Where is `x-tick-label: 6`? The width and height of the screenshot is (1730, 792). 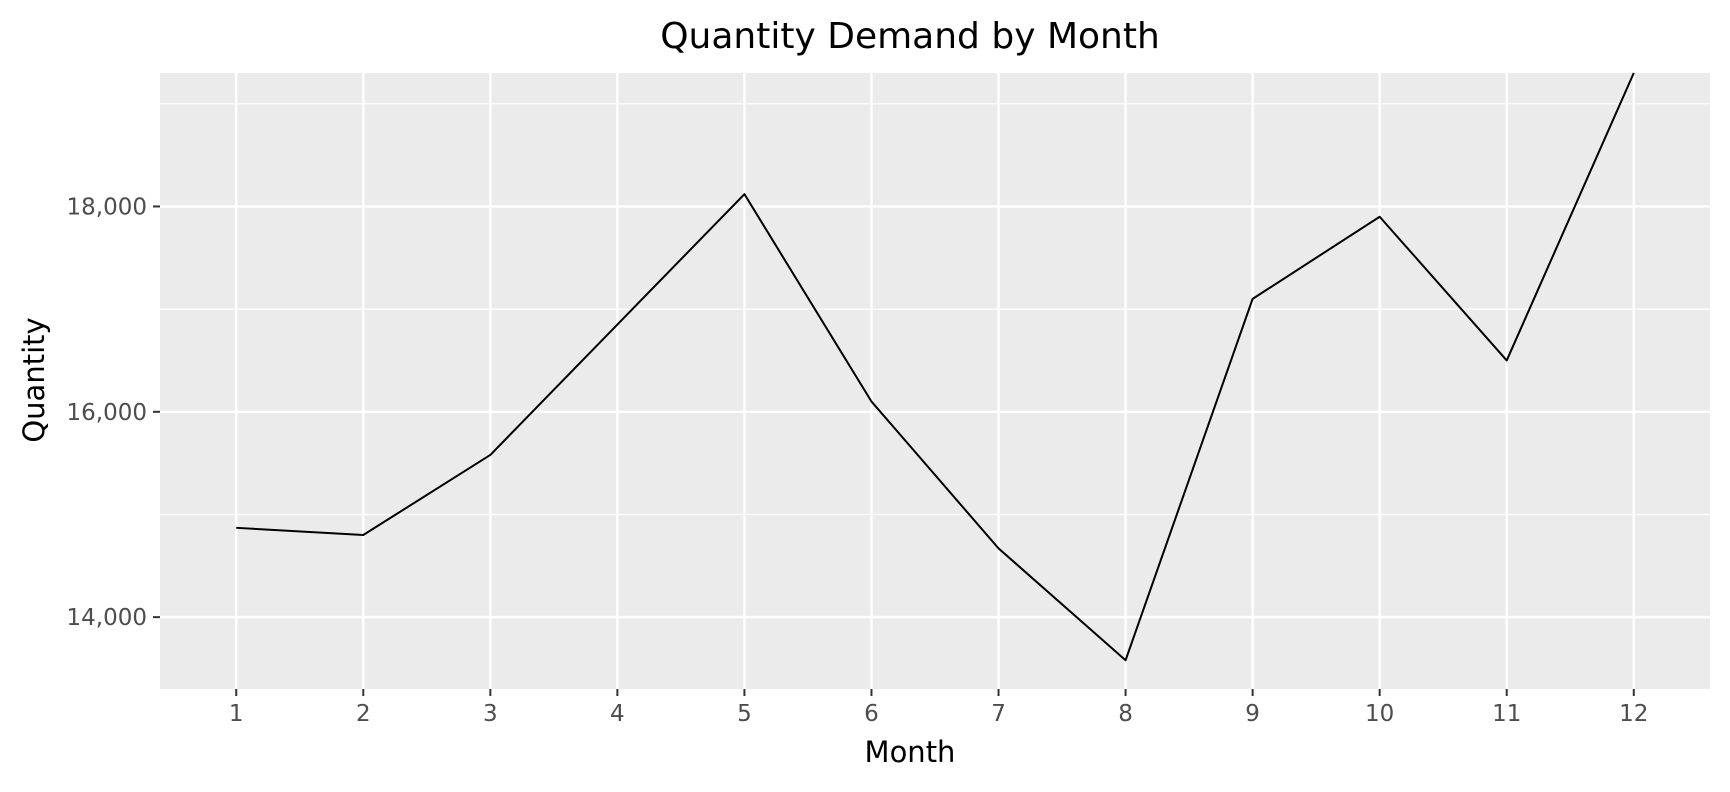 x-tick-label: 6 is located at coordinates (871, 714).